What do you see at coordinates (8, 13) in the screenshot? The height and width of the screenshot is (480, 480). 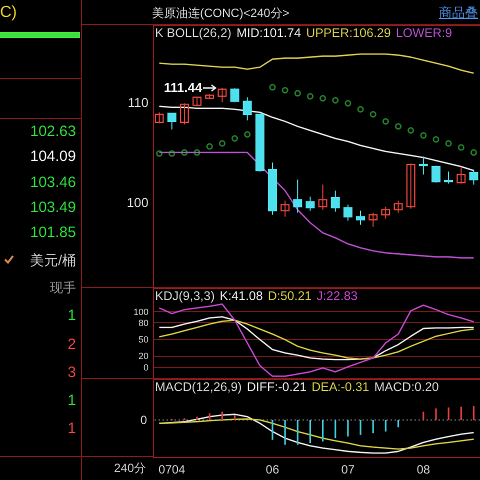 I see `text: C)` at bounding box center [8, 13].